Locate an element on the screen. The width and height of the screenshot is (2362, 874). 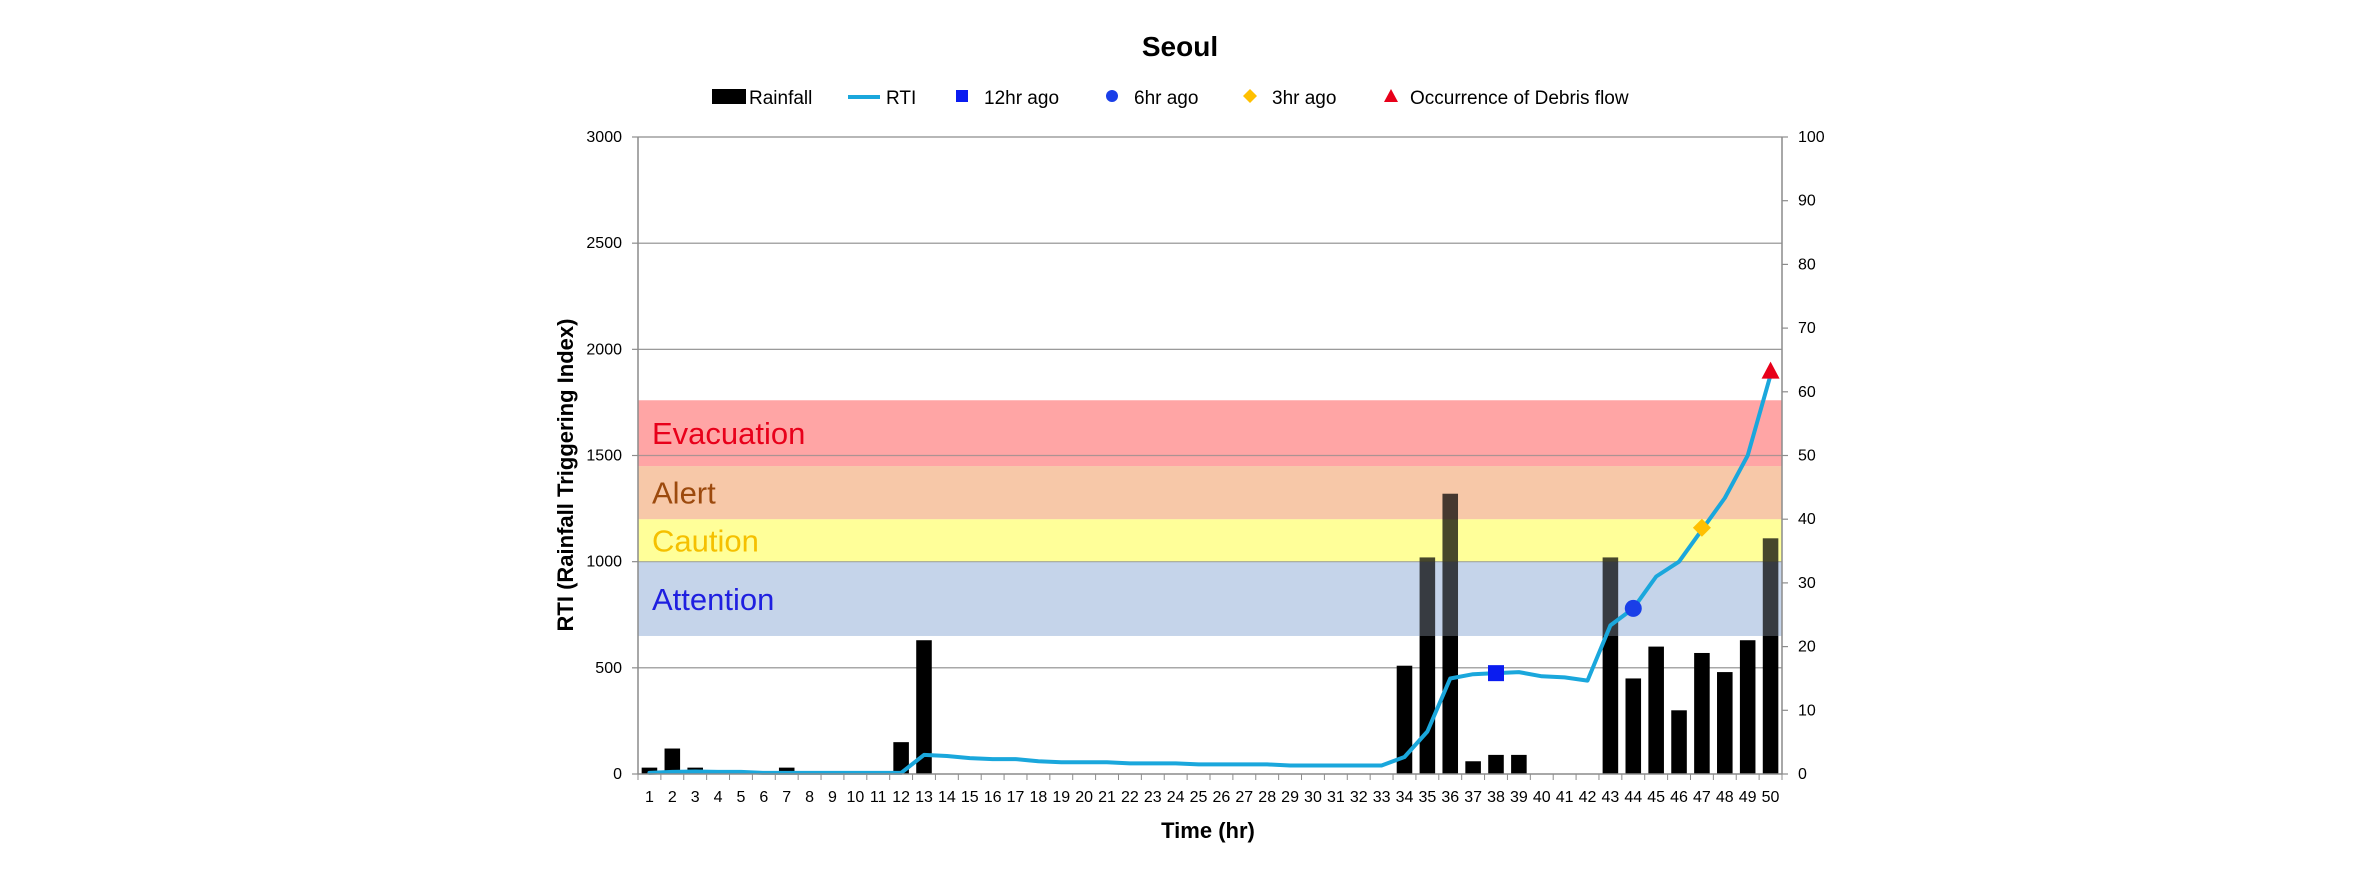
x-tick-label-41: 41 is located at coordinates (1565, 797).